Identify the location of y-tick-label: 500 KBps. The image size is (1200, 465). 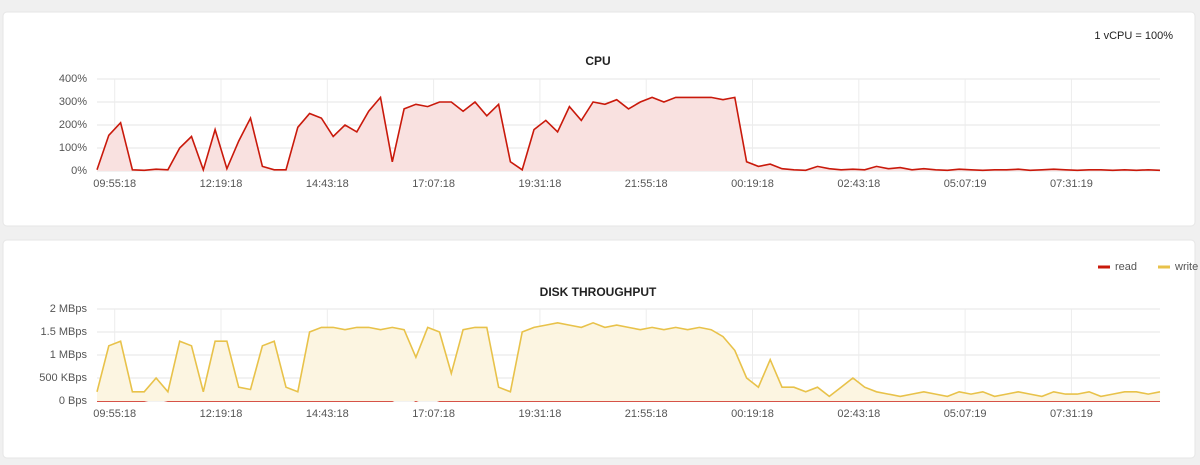
(63, 378).